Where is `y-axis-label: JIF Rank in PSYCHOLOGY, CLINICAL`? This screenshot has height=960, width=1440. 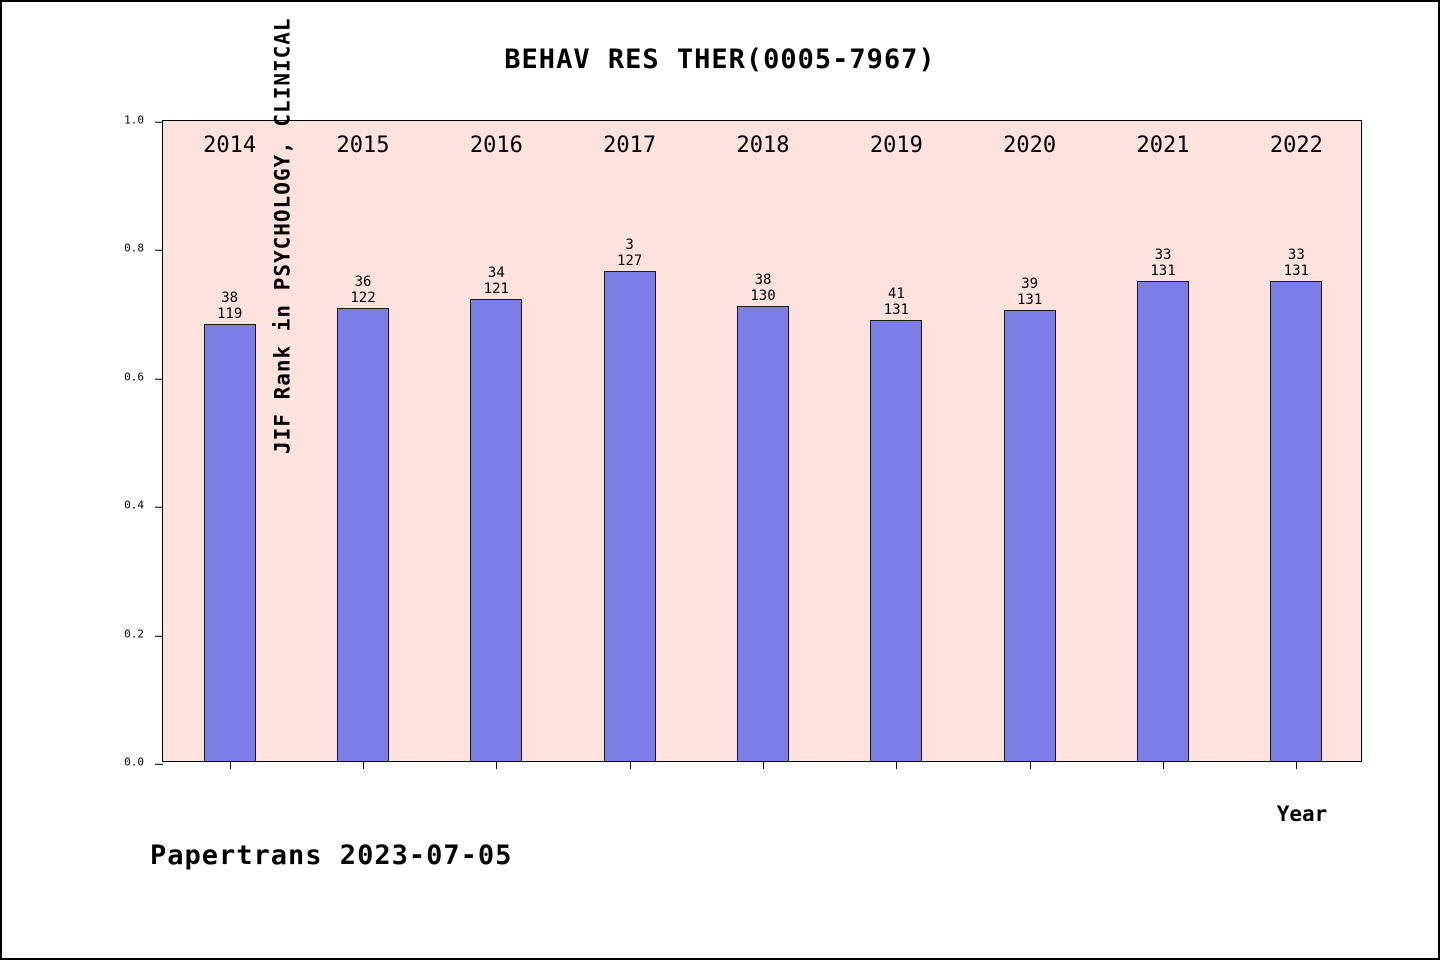 y-axis-label: JIF Rank in PSYCHOLOGY, CLINICAL is located at coordinates (282, 235).